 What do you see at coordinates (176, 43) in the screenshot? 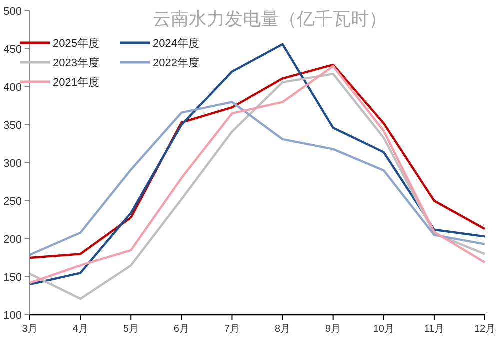
I see `legend-label: 2024年度` at bounding box center [176, 43].